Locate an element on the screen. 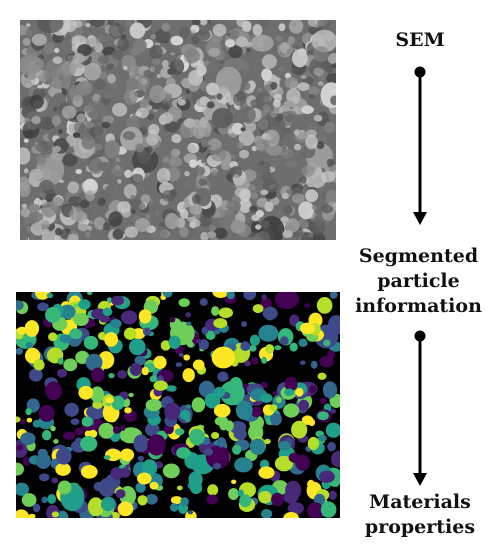 The image size is (497, 557). segmented-label-line-1: Segmented is located at coordinates (418, 256).